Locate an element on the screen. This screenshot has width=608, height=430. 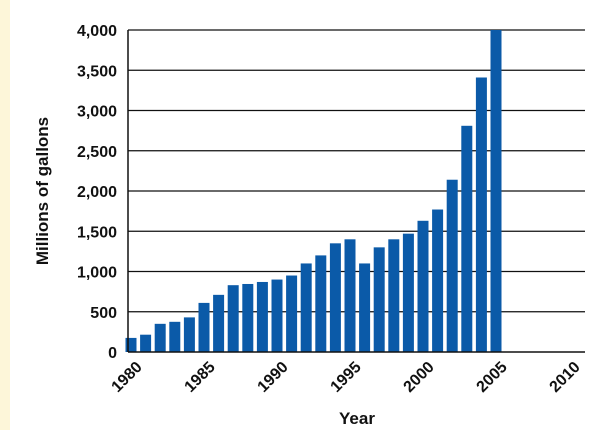
x-tick-label: 1995 is located at coordinates (346, 377).